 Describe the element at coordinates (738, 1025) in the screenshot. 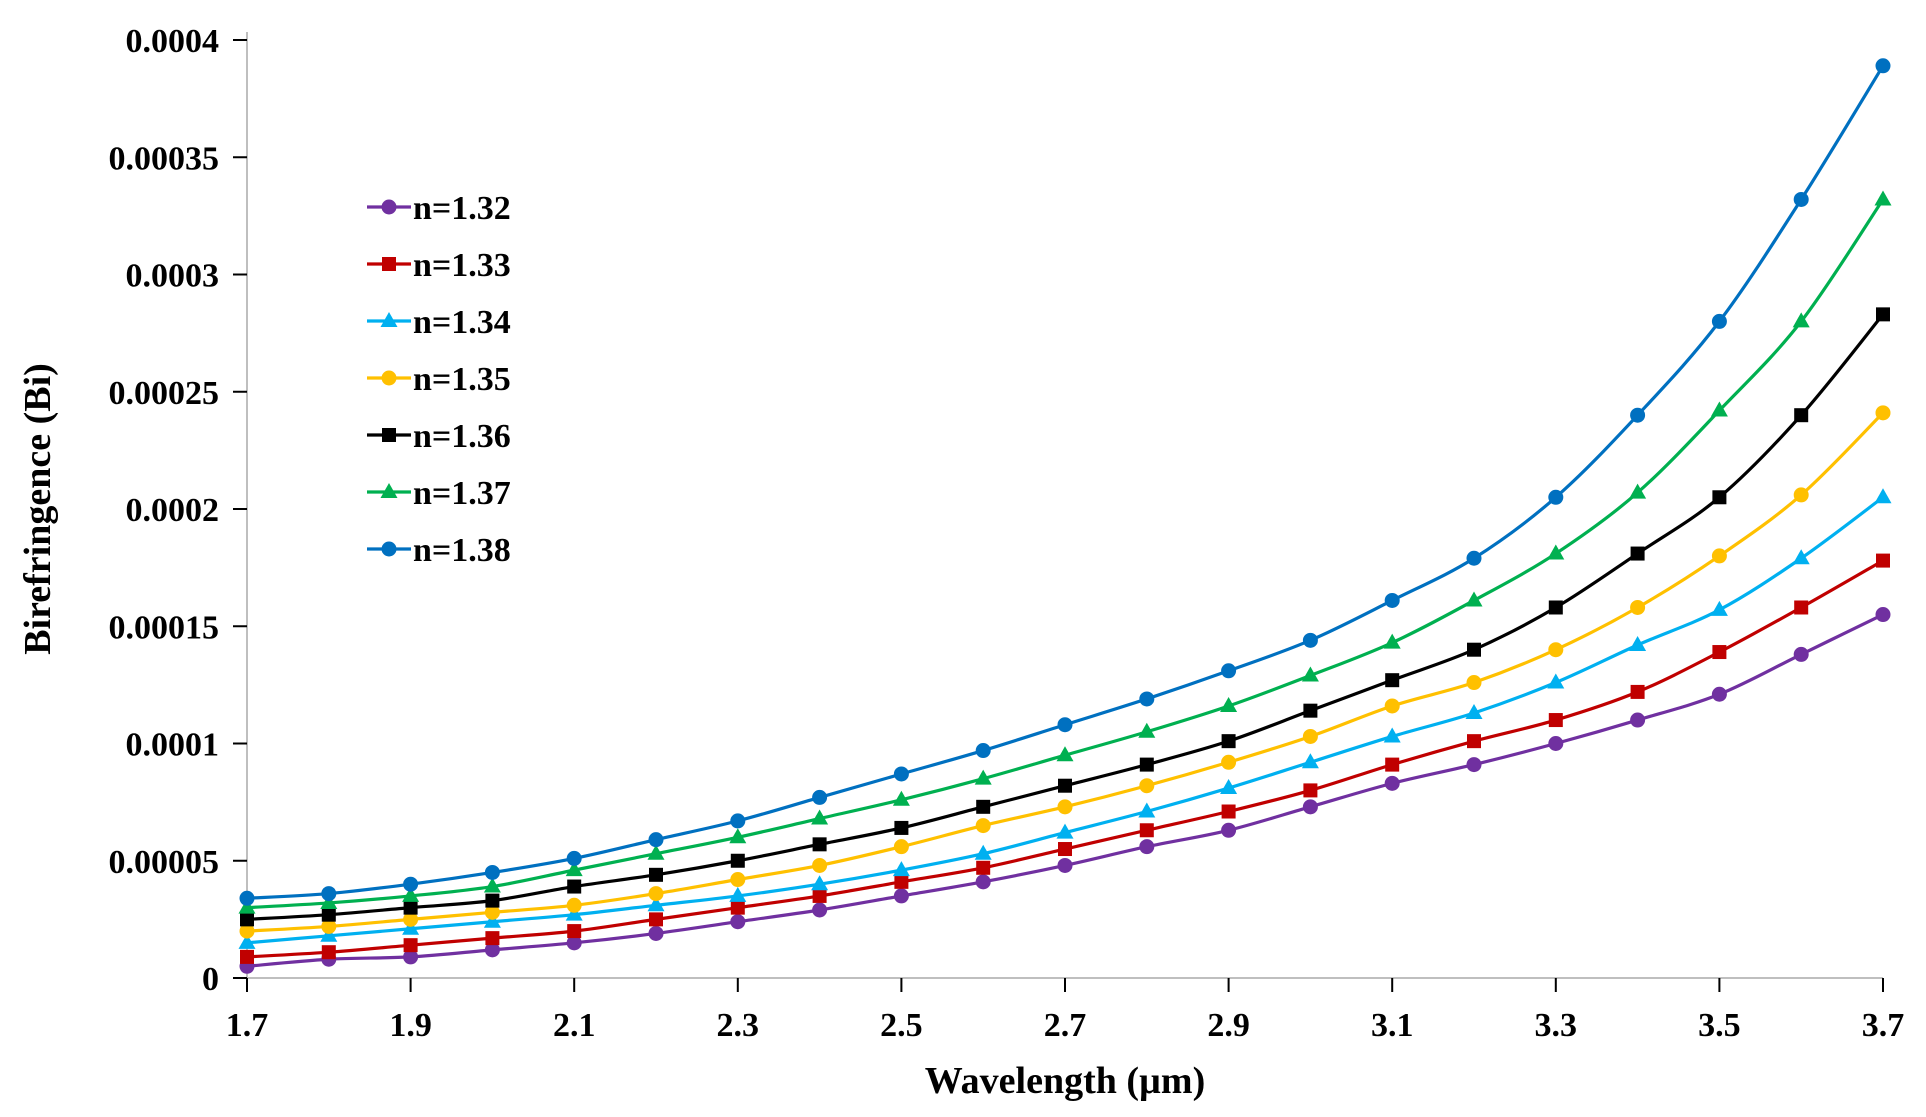

I see `x-tick-label: 2.3` at that location.